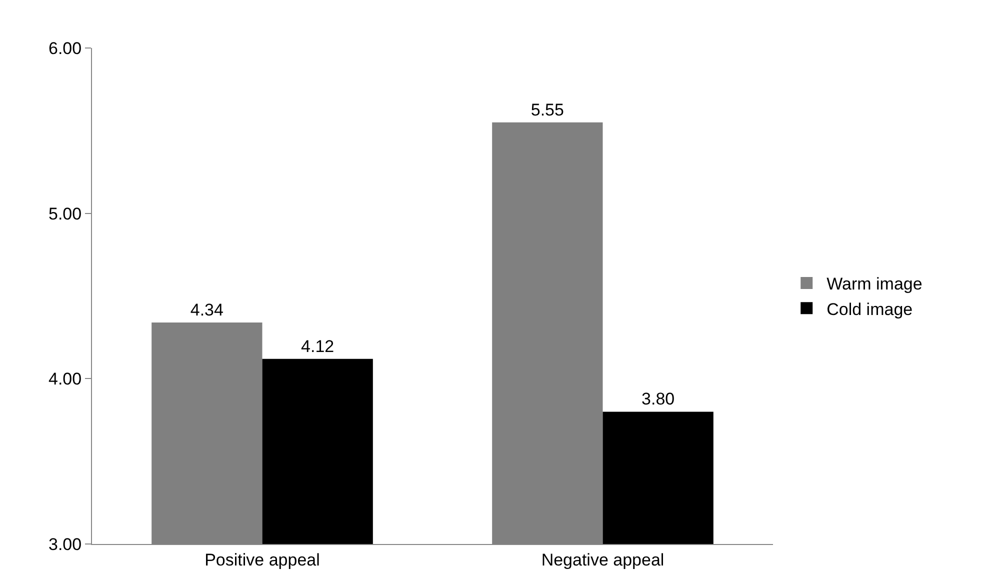 The image size is (987, 581). Describe the element at coordinates (602, 560) in the screenshot. I see `x-tick-label: Negative appeal` at that location.